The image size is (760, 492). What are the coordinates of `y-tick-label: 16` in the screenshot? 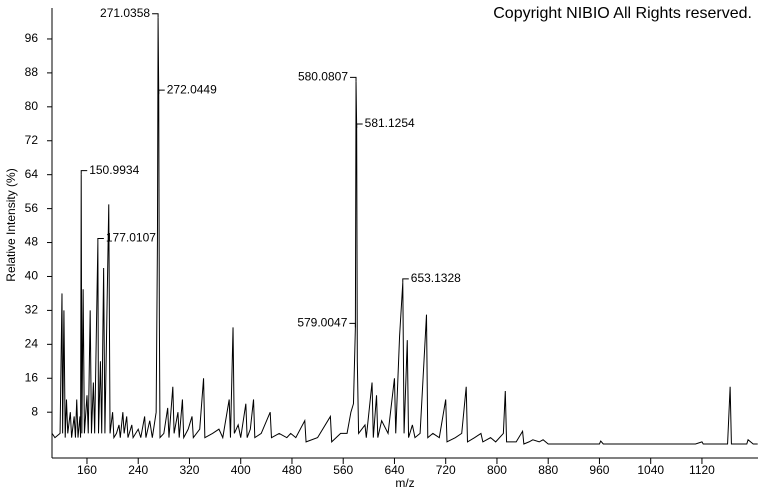 It's located at (32, 377).